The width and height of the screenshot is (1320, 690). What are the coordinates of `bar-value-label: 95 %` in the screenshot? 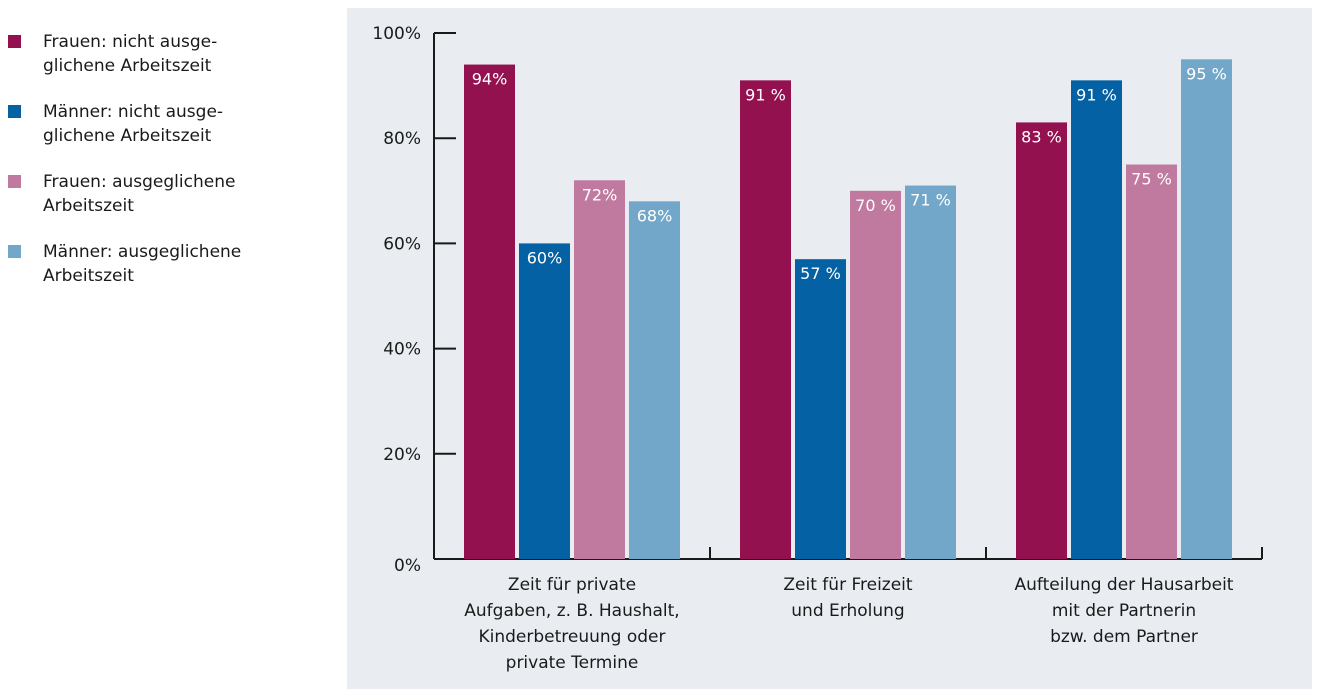 It's located at (1206, 73).